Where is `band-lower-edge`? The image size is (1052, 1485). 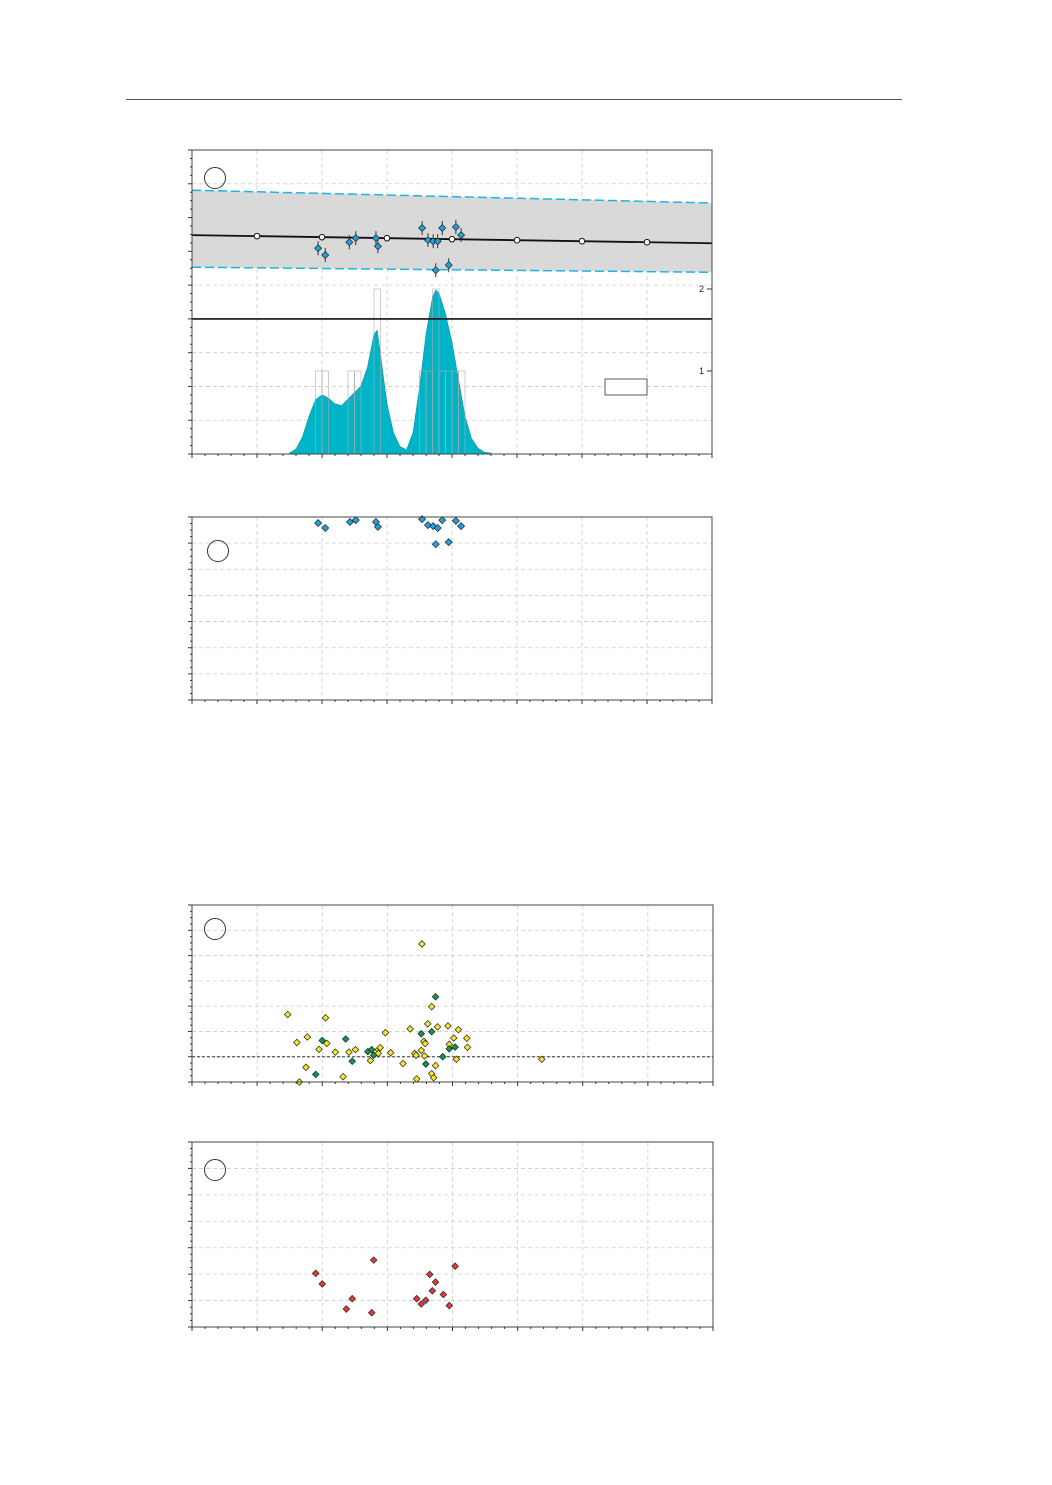
band-lower-edge is located at coordinates (452, 270).